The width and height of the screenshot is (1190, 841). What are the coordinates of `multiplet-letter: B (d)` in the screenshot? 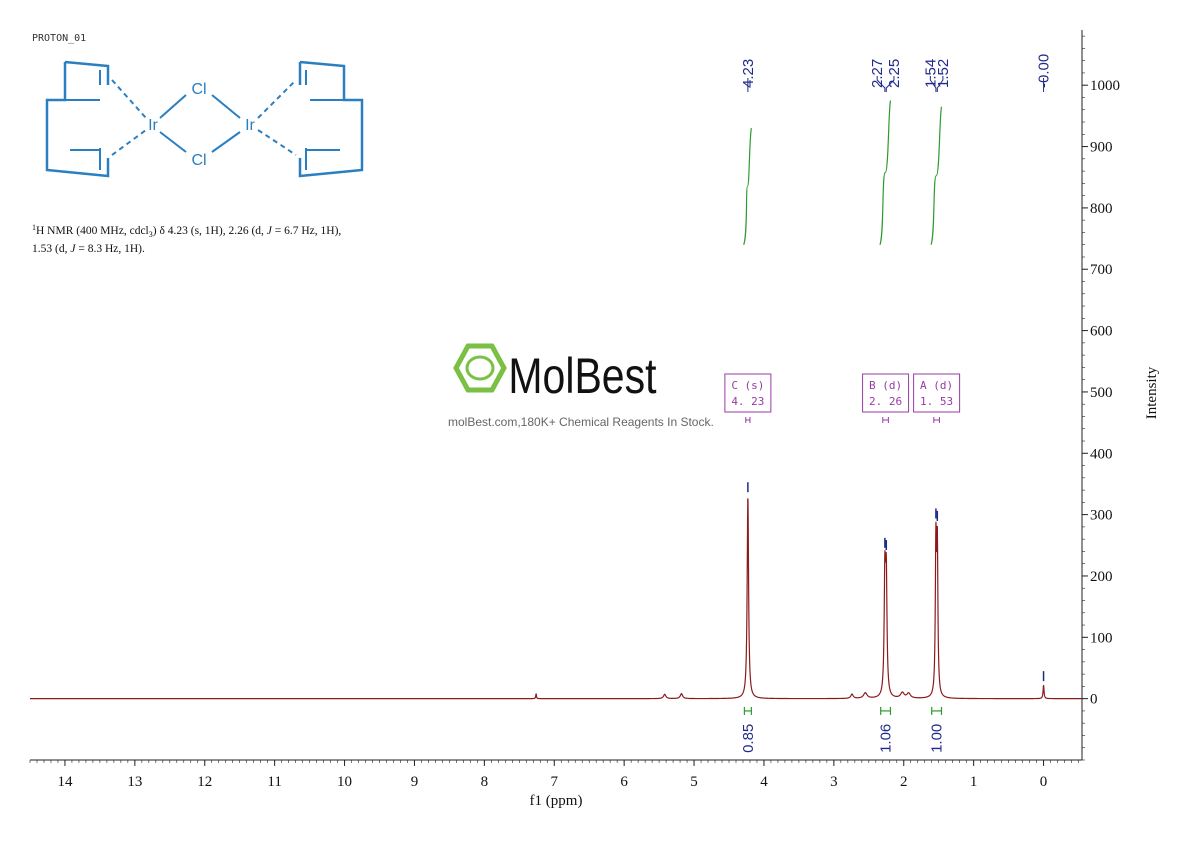 It's located at (885, 385).